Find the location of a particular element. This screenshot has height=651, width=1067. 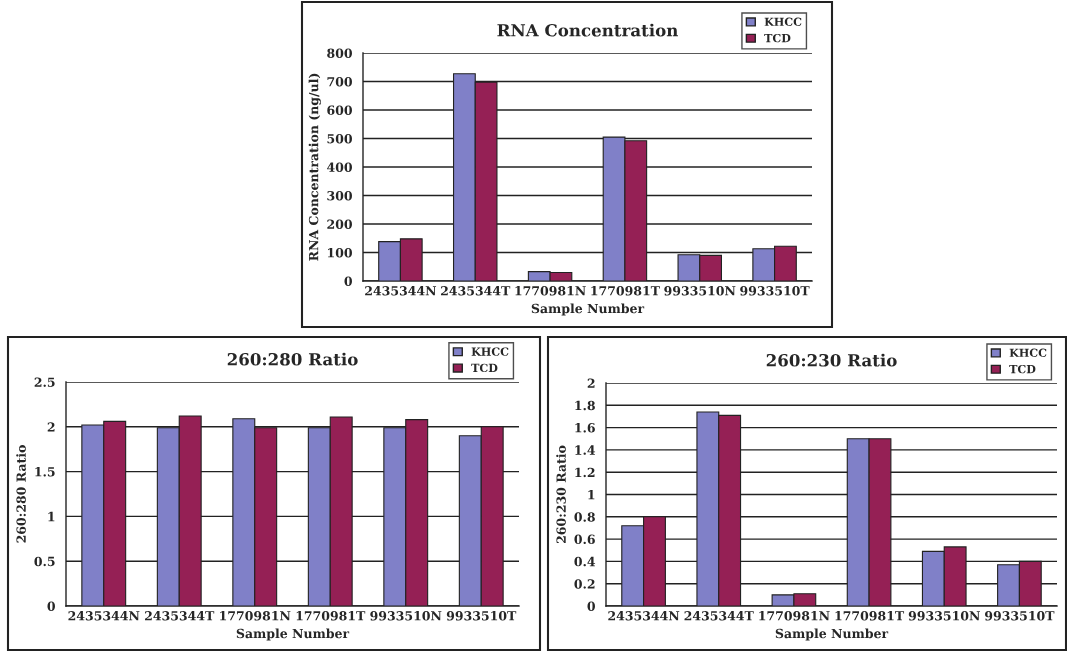

y-tick-label: 0.8 is located at coordinates (584, 517).